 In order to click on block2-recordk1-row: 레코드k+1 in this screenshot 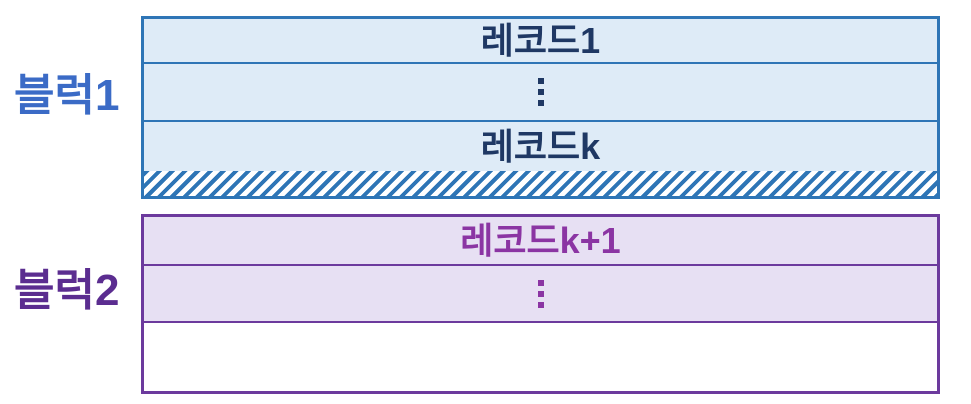, I will do `click(540, 241)`.